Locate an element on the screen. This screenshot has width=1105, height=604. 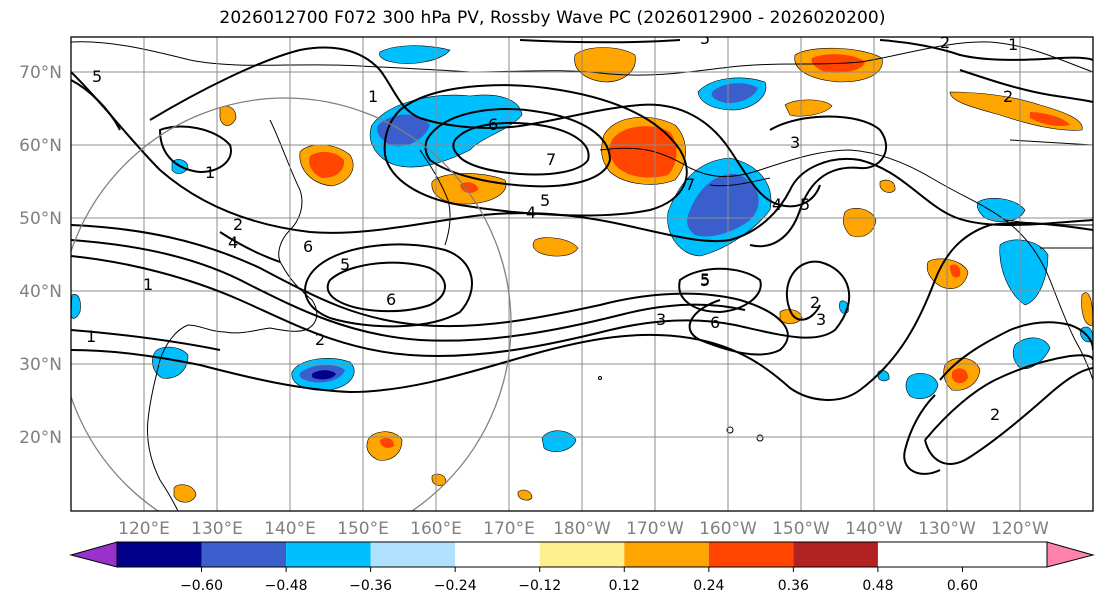
lon-tick-label: 130°E is located at coordinates (217, 529).